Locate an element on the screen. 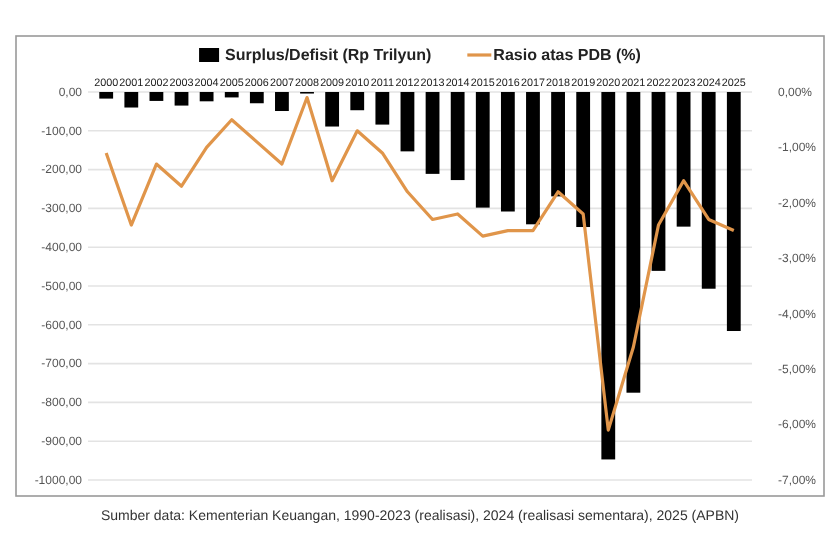 This screenshot has width=840, height=560. legend-label: Surplus/Defisit (Rp Trilyun) is located at coordinates (328, 55).